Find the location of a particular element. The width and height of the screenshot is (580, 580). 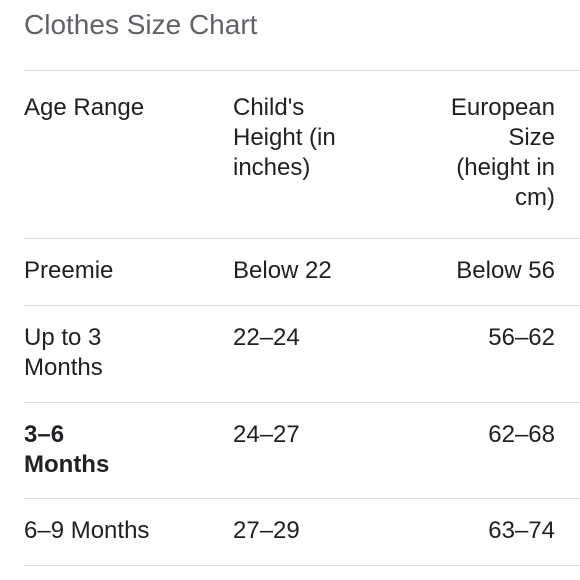

table-cell: 6–9 Months is located at coordinates (87, 530).